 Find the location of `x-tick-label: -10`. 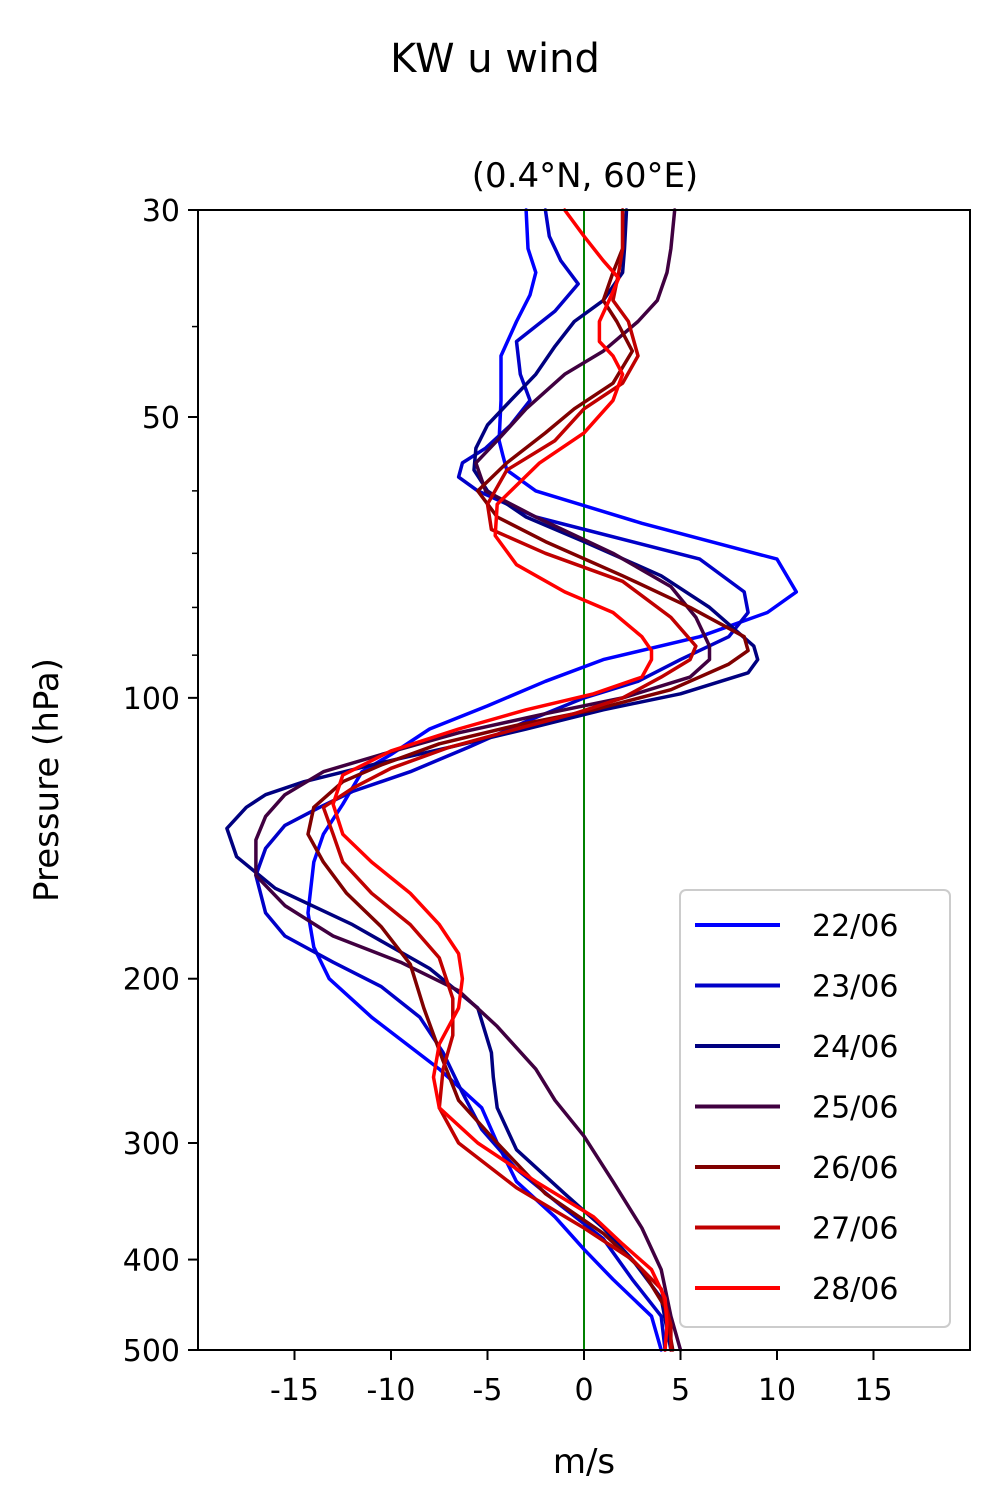

x-tick-label: -10 is located at coordinates (391, 1390).